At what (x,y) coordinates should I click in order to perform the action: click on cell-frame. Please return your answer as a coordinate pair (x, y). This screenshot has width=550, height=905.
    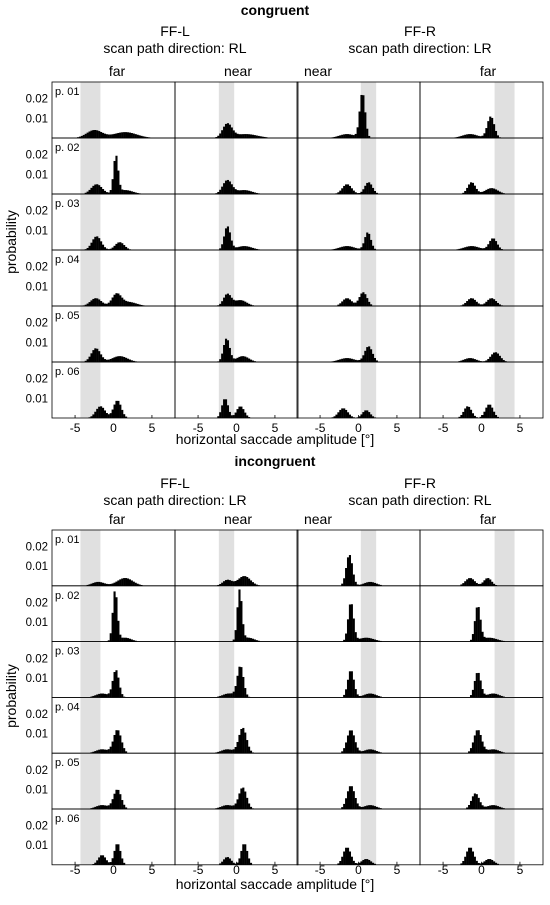
    Looking at the image, I should click on (358, 334).